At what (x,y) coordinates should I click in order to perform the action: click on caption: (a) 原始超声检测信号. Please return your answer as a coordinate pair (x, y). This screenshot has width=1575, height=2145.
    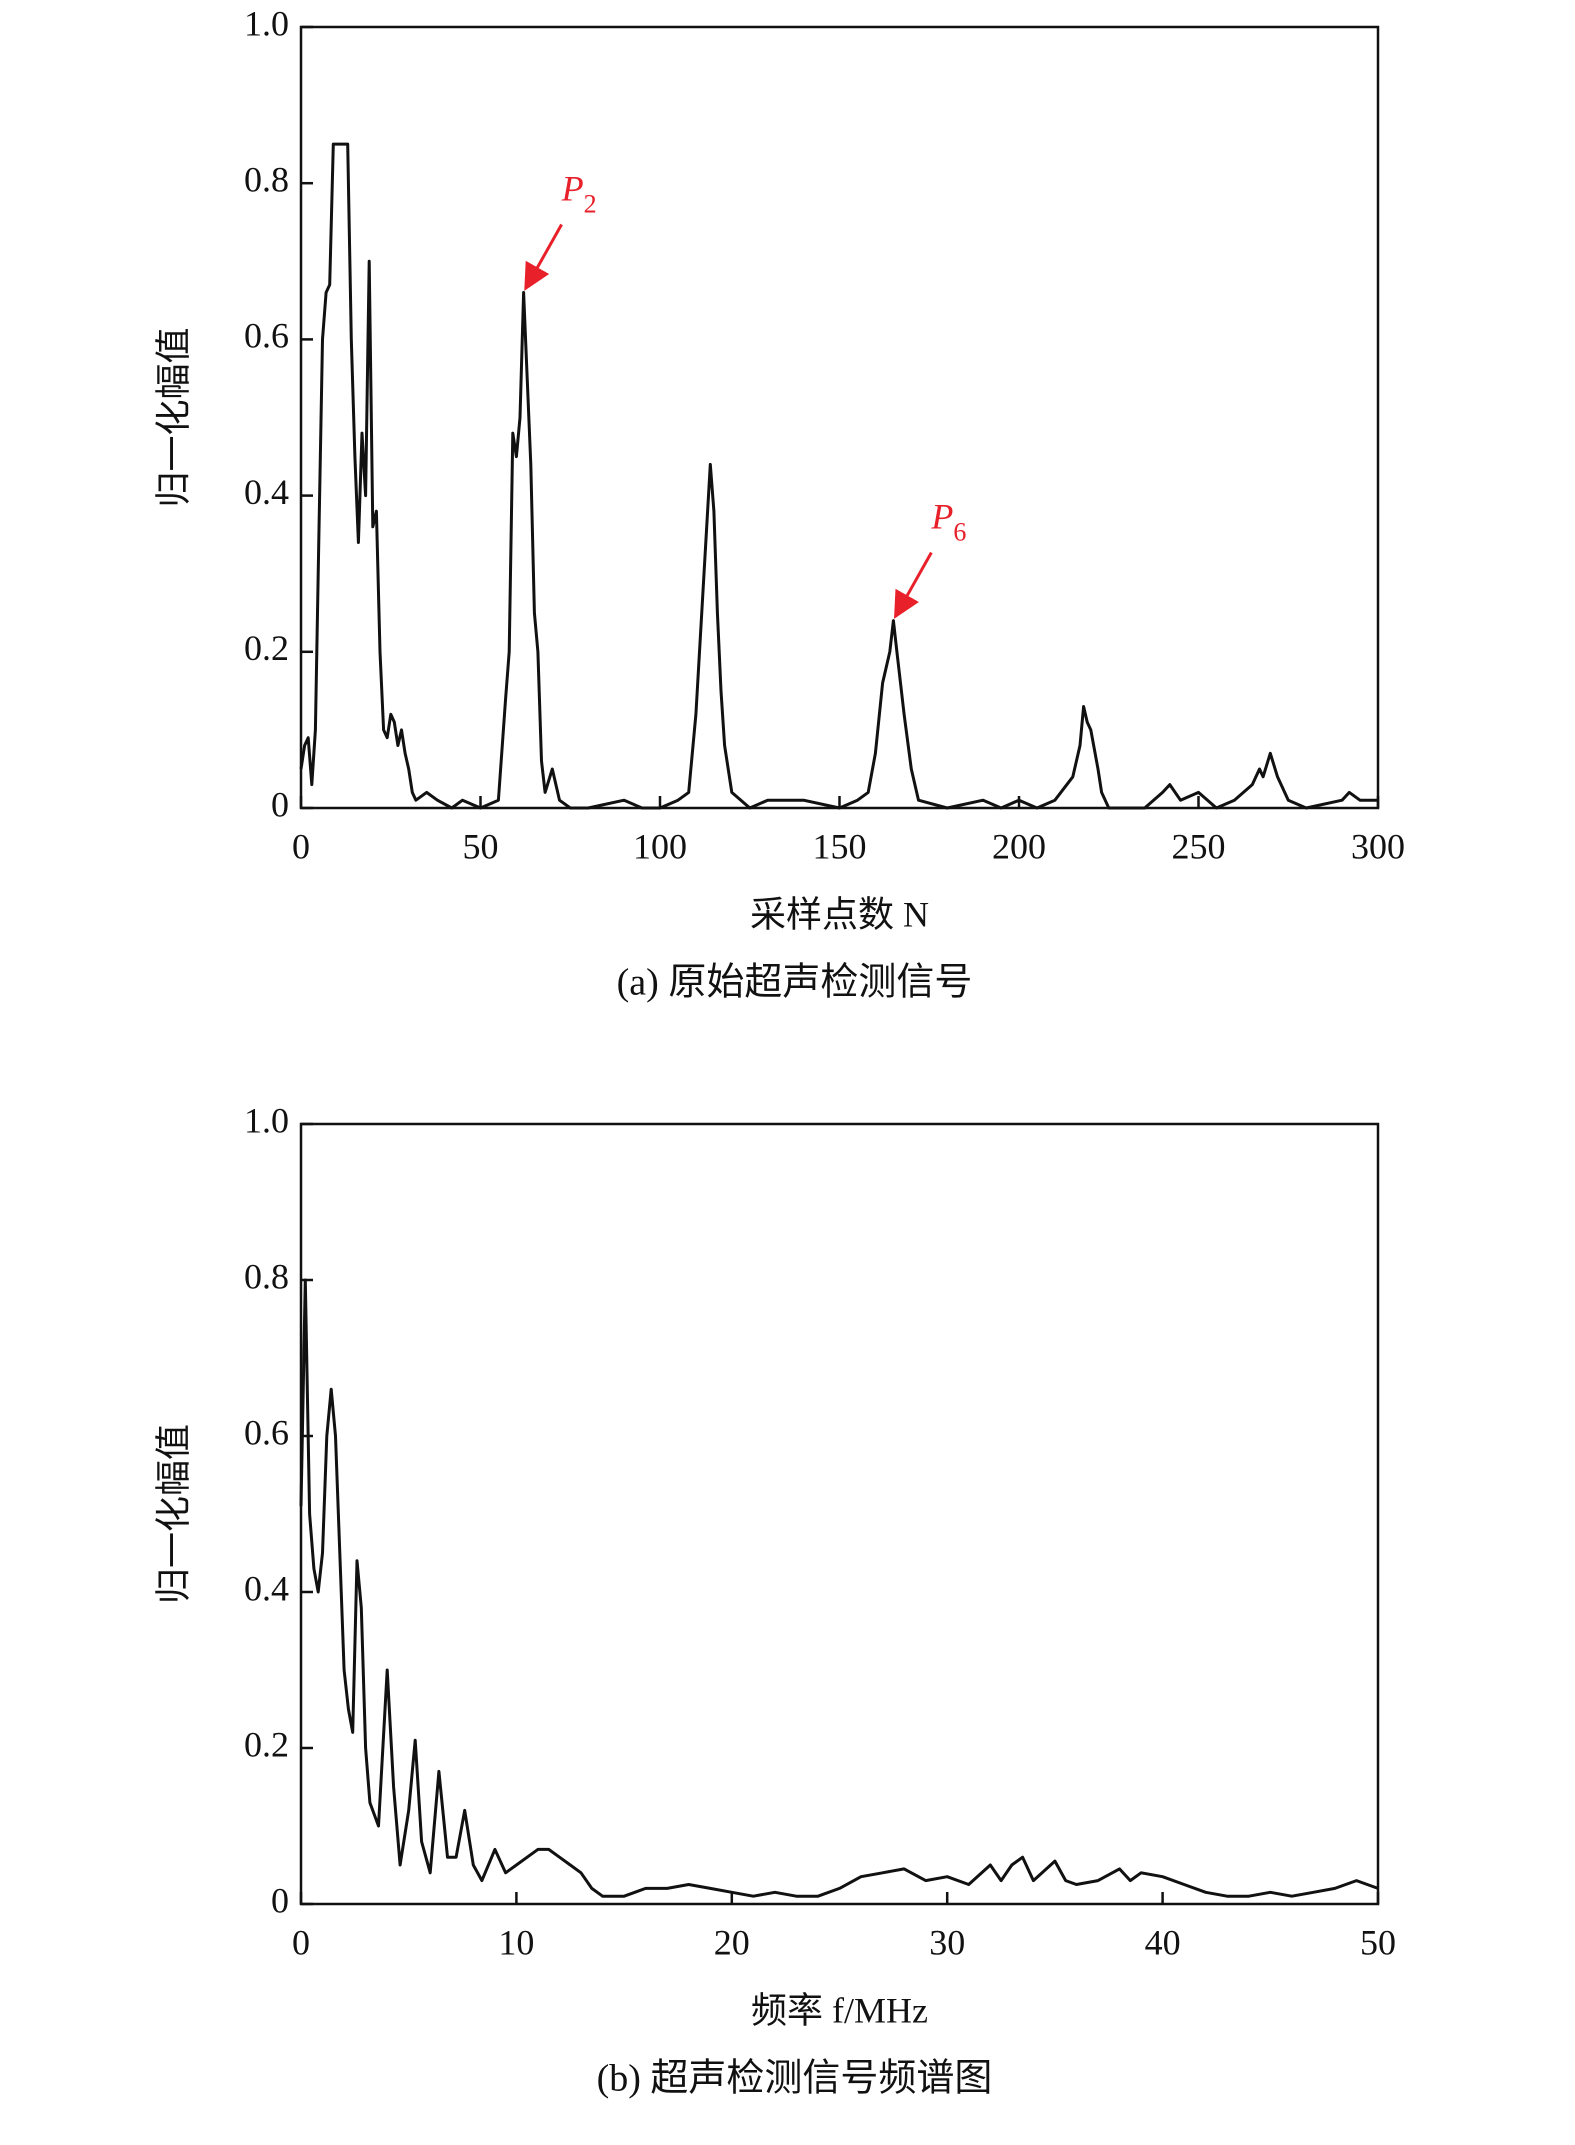
    Looking at the image, I should click on (795, 983).